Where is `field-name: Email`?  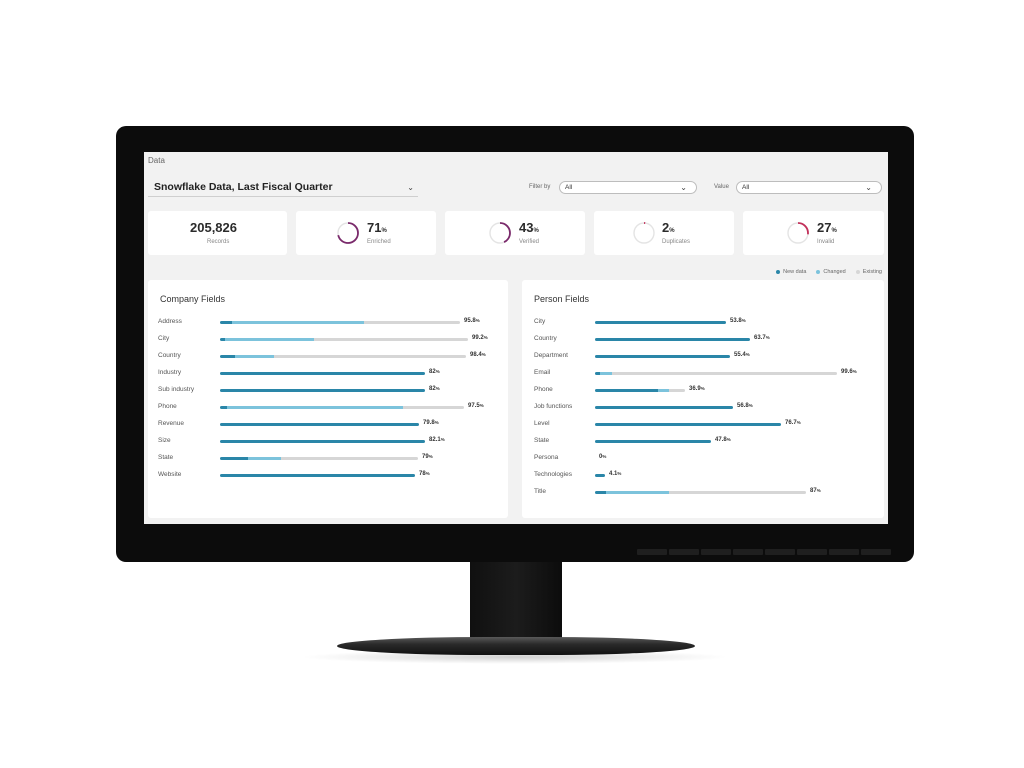
field-name: Email is located at coordinates (542, 372).